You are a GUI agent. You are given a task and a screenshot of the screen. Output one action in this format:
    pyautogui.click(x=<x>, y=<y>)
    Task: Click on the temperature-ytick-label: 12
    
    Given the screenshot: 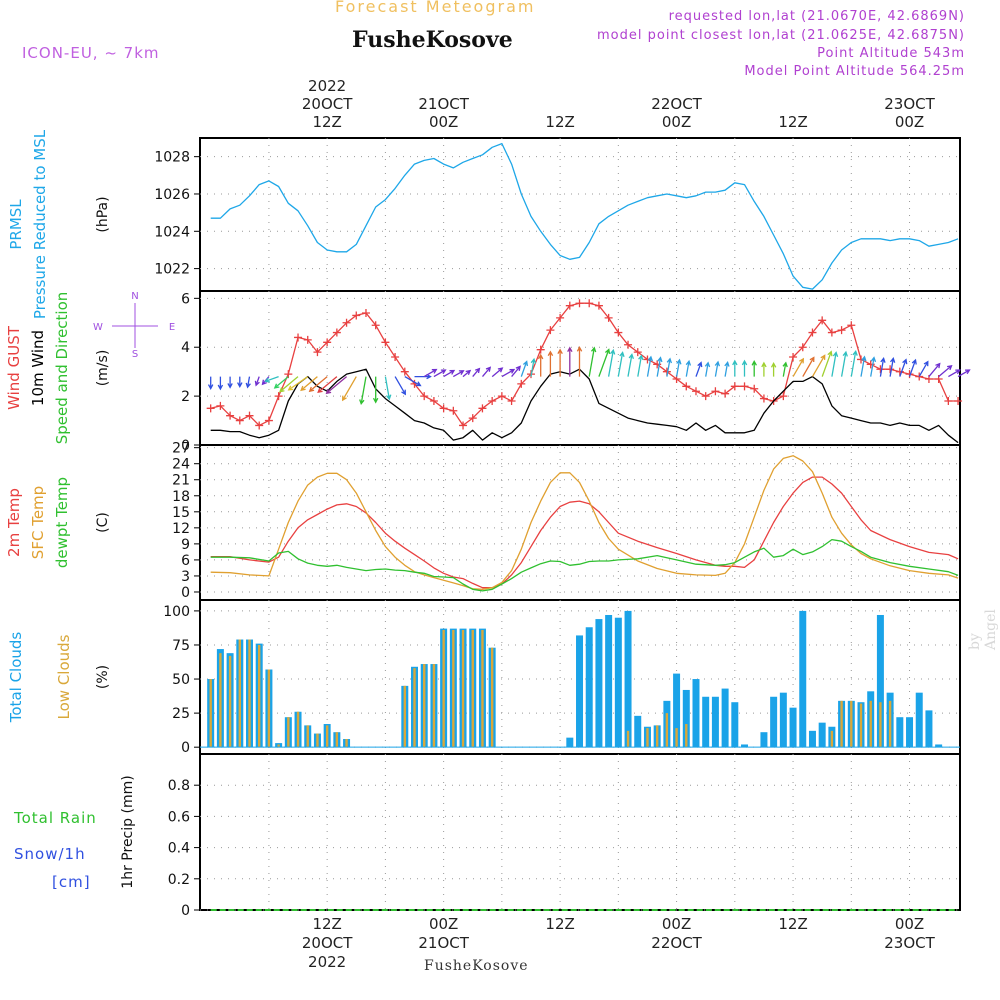 What is the action you would take?
    pyautogui.click(x=181, y=529)
    